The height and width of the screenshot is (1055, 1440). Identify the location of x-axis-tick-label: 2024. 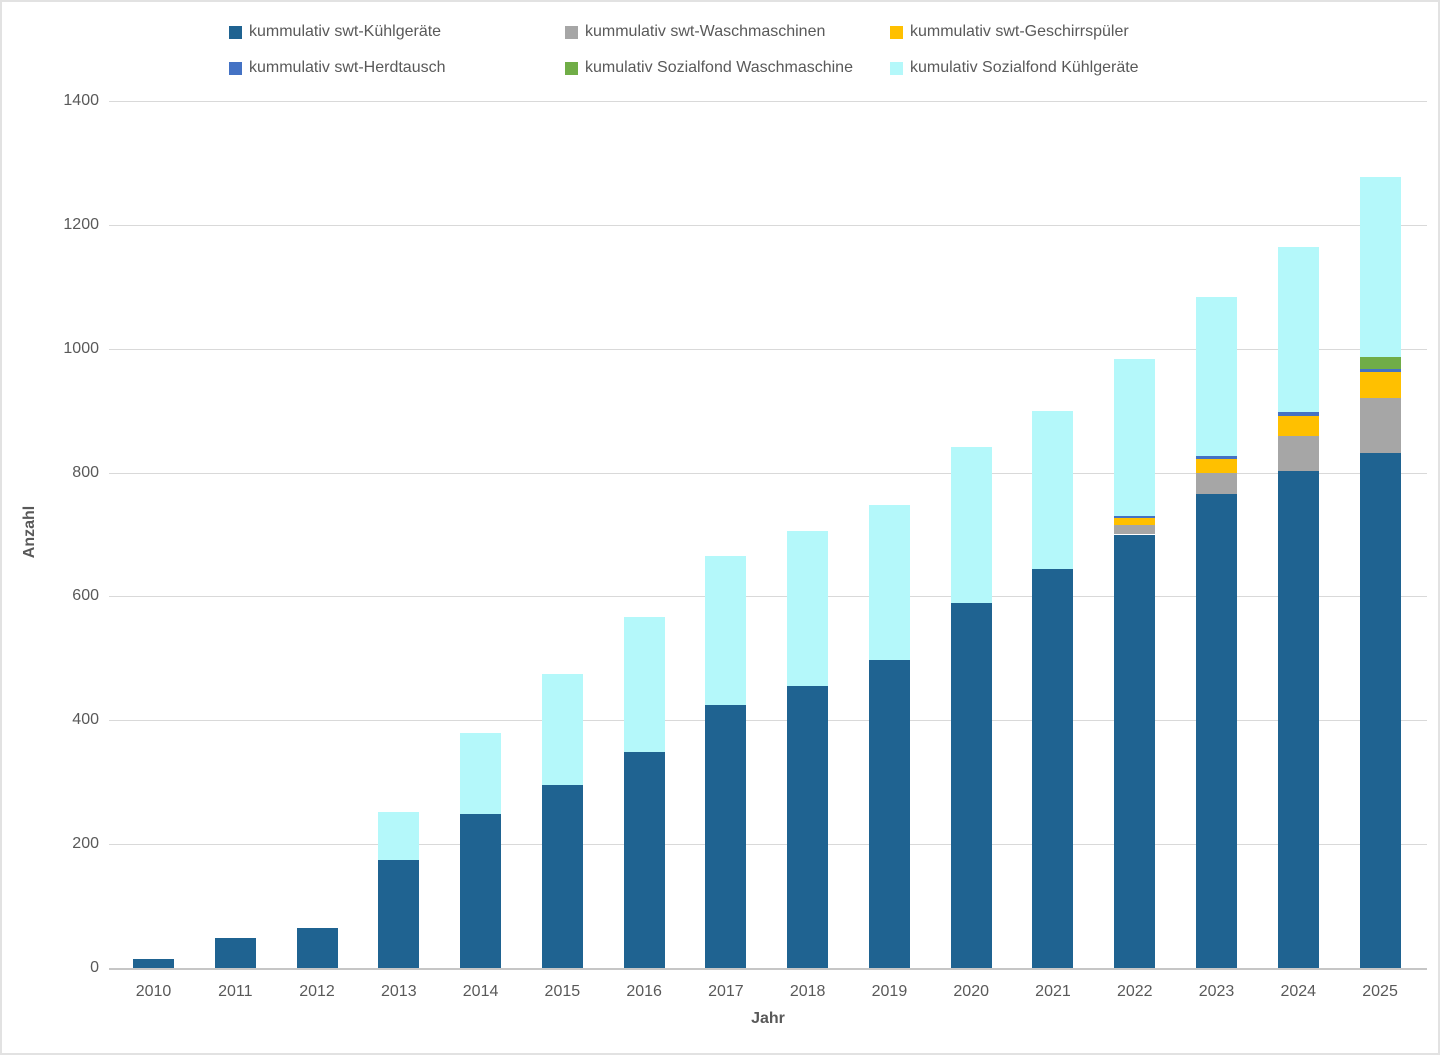
(1298, 991).